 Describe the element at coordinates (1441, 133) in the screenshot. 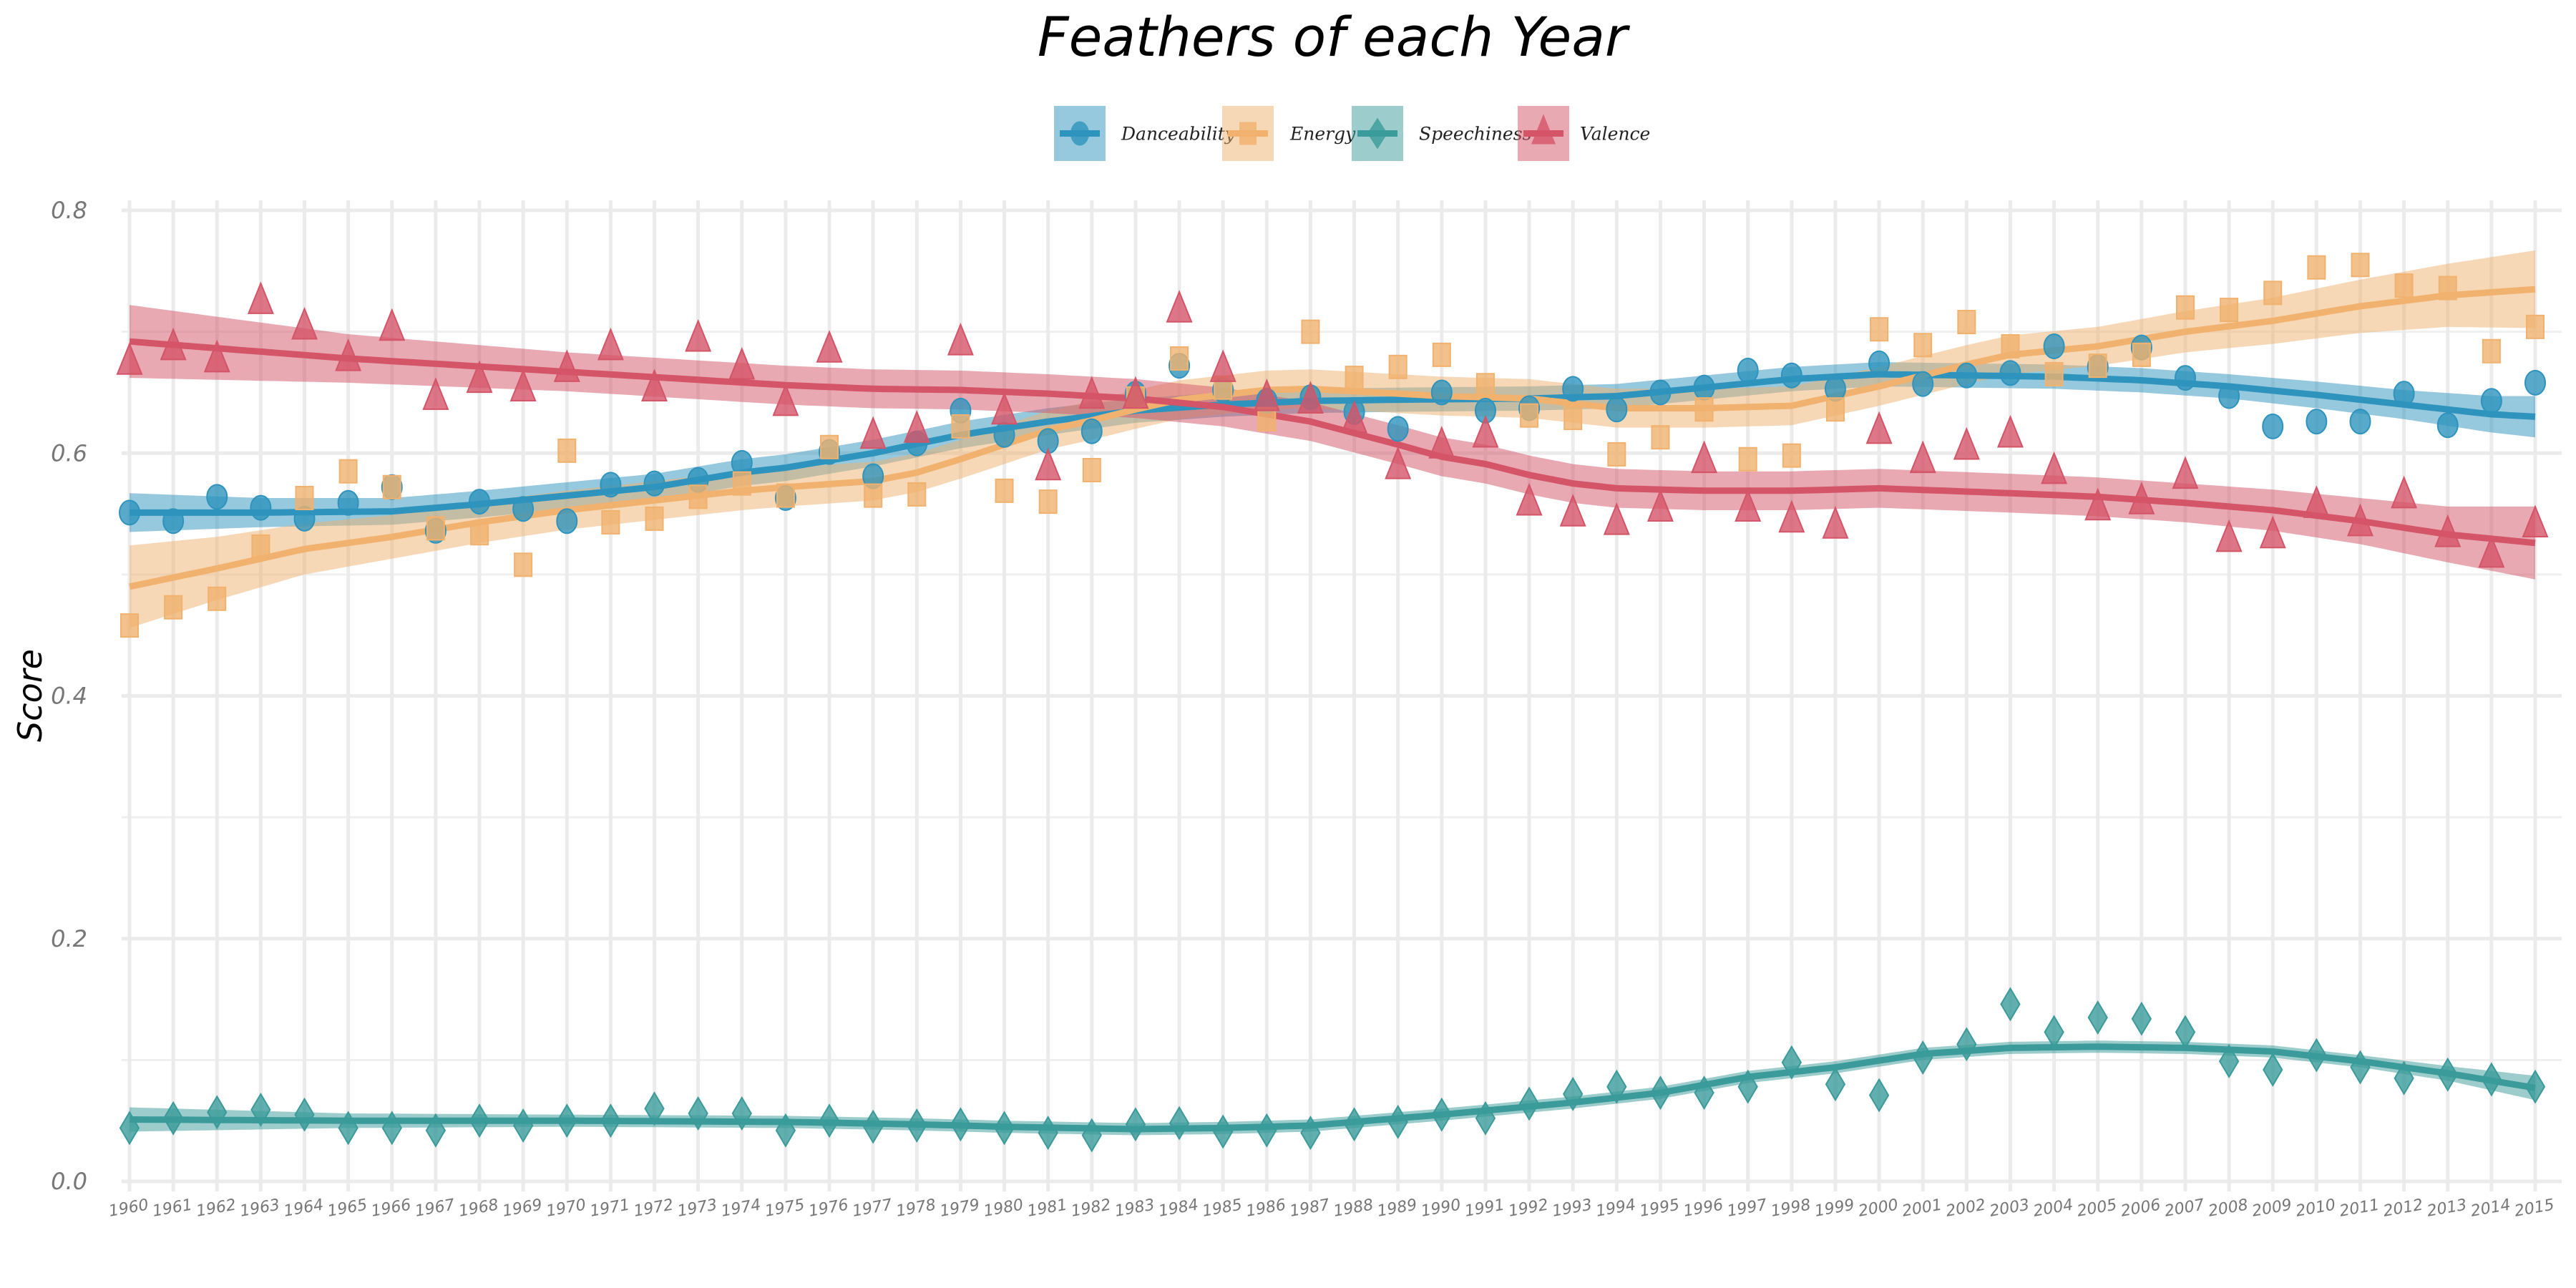

I see `legend-item-speechiness: Speechiness` at that location.